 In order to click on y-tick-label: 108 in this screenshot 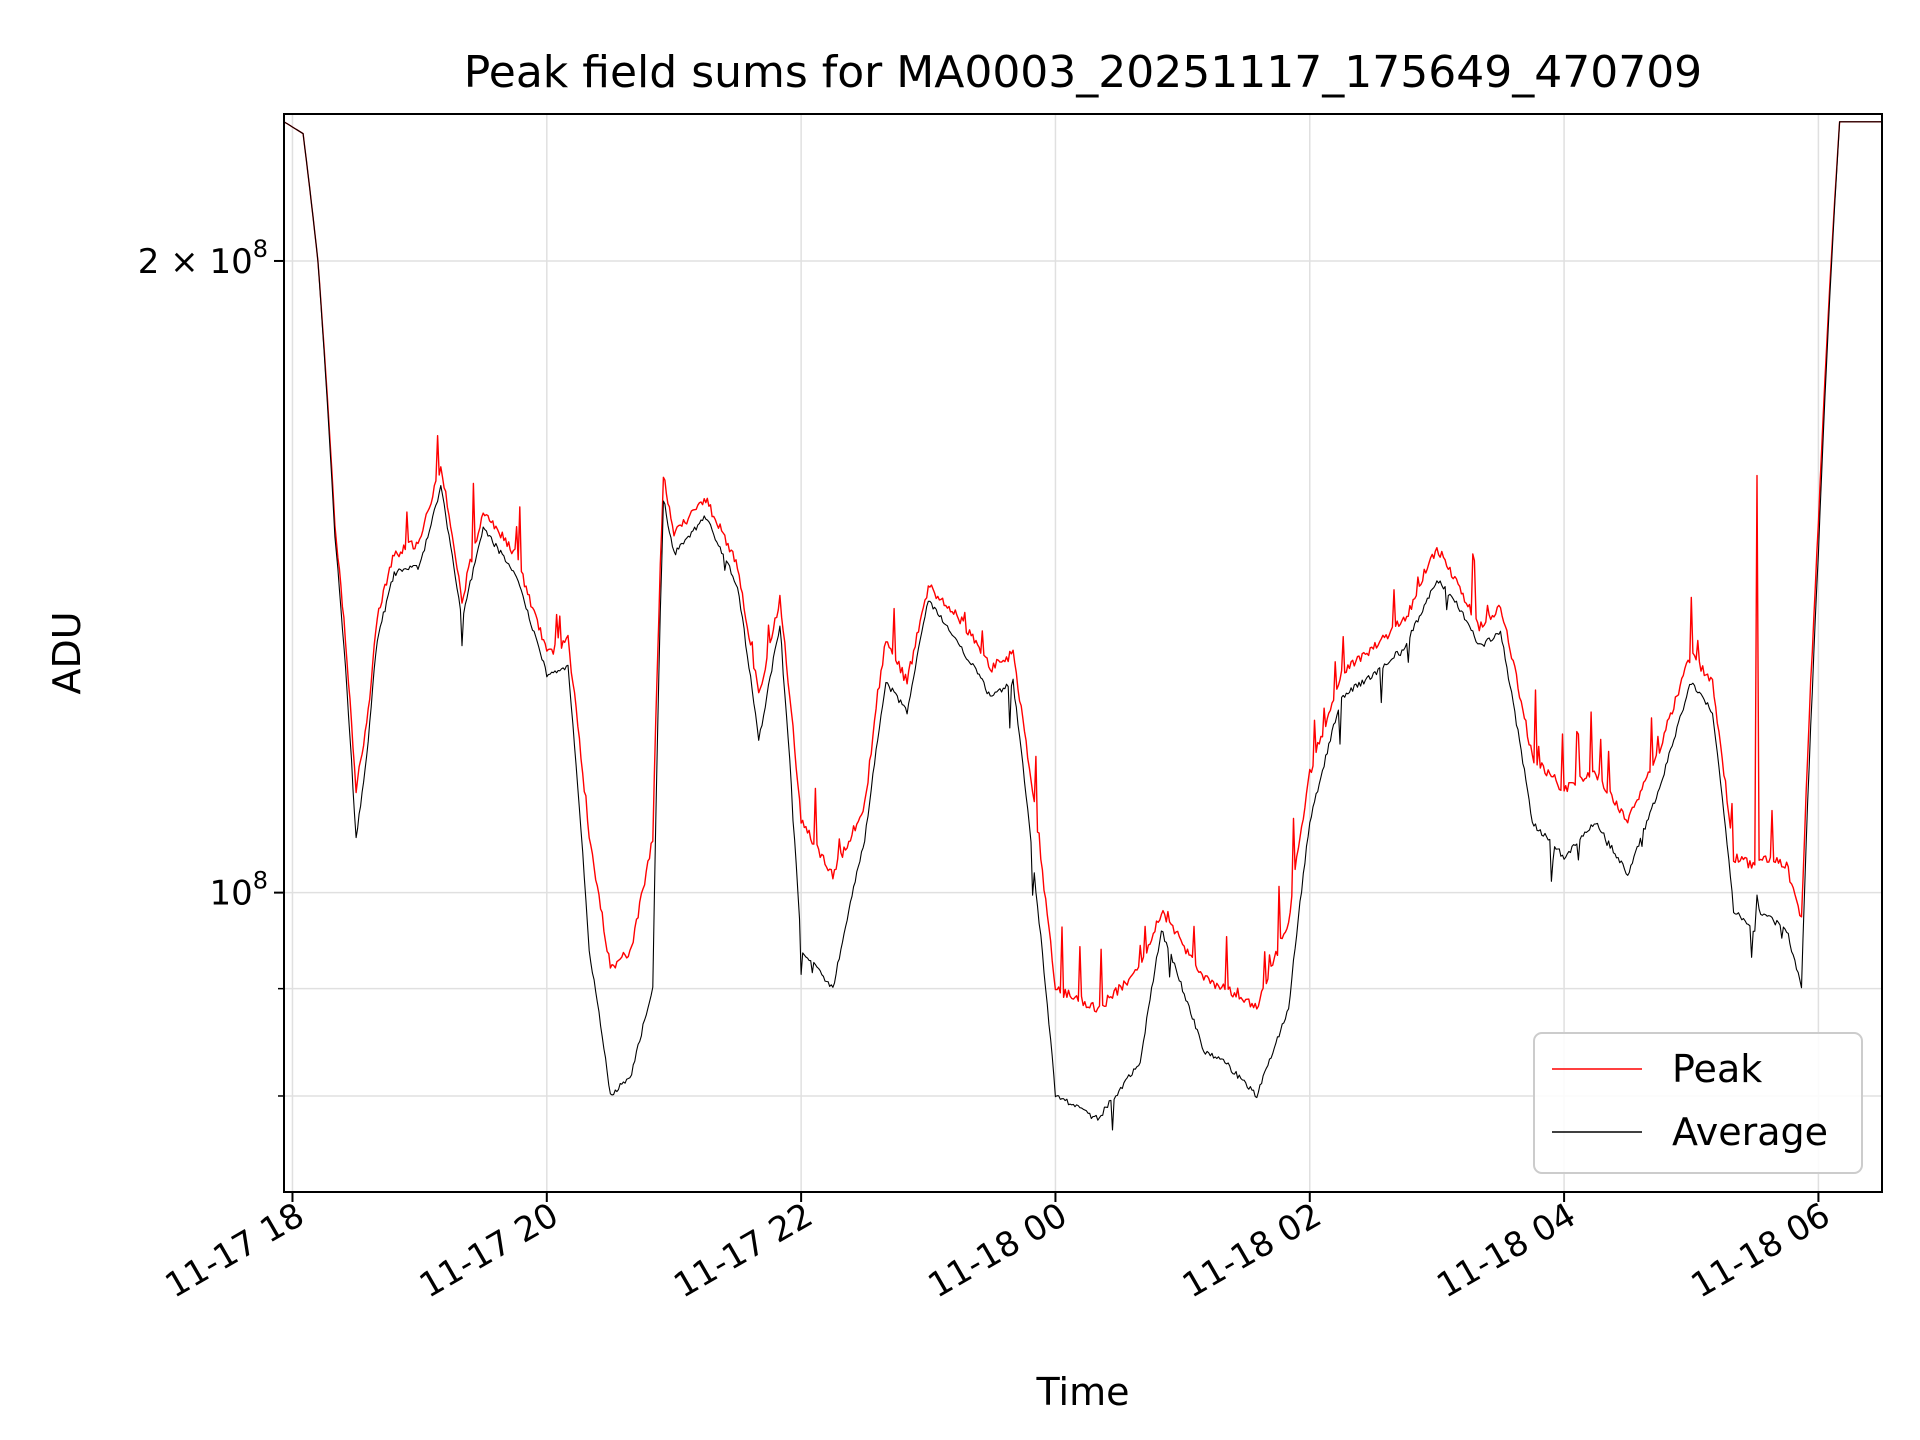, I will do `click(238, 890)`.